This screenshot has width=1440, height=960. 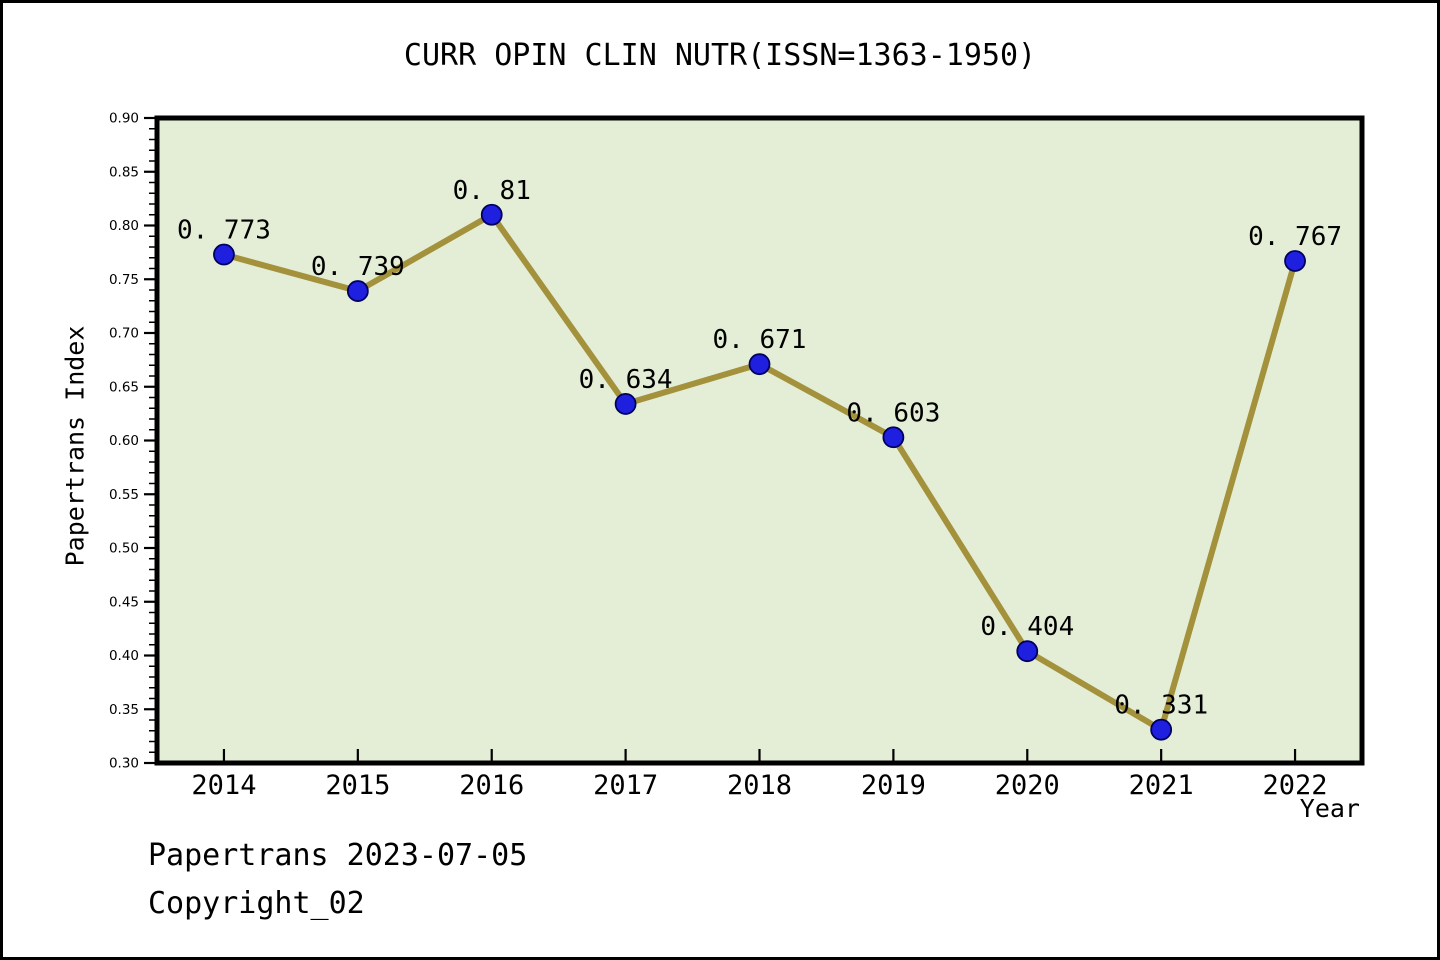 I want to click on data-point-label: 0. 331, so click(x=1161, y=706).